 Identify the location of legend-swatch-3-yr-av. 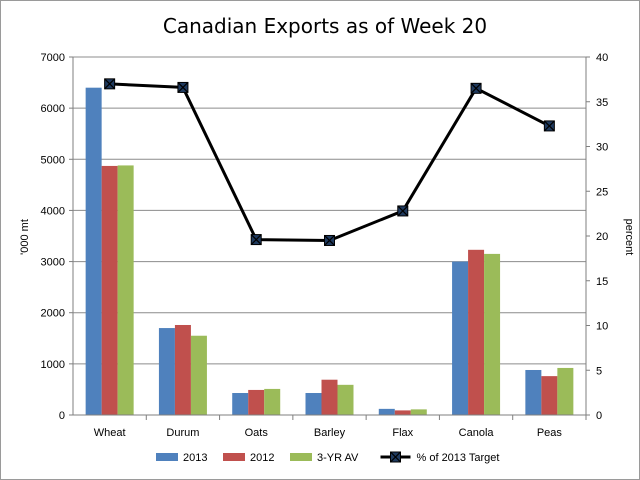
(301, 457).